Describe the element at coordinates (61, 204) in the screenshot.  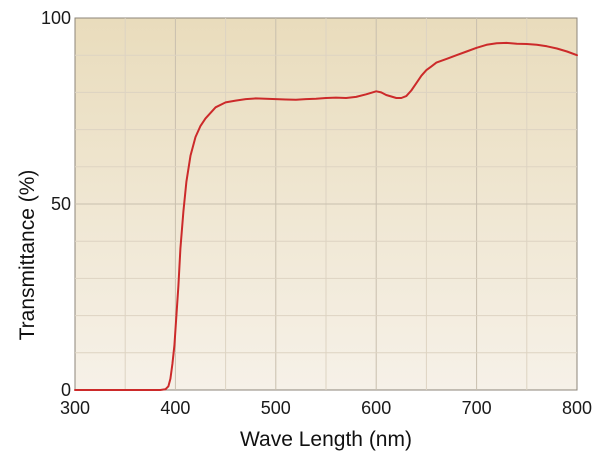
I see `y-tick-label: 50` at that location.